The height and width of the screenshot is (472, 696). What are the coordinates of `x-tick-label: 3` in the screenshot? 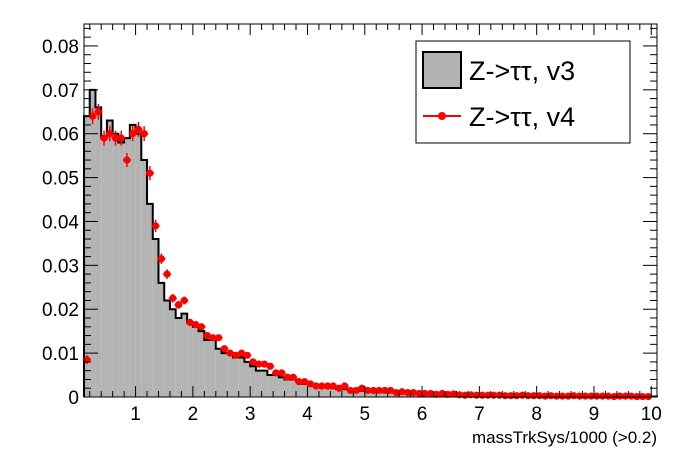 It's located at (250, 414).